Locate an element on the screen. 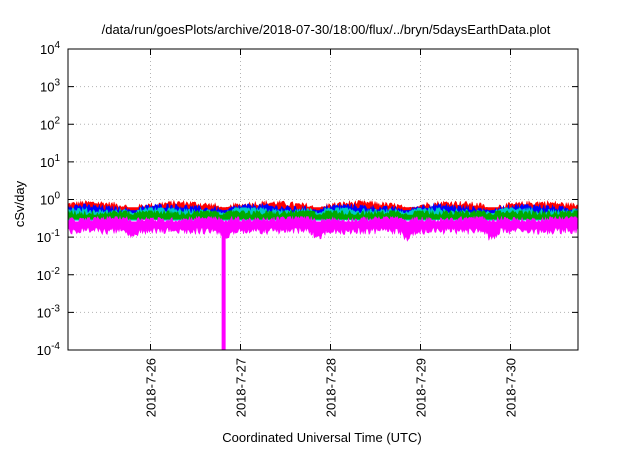  y-axis-label: cSv/day is located at coordinates (19, 203).